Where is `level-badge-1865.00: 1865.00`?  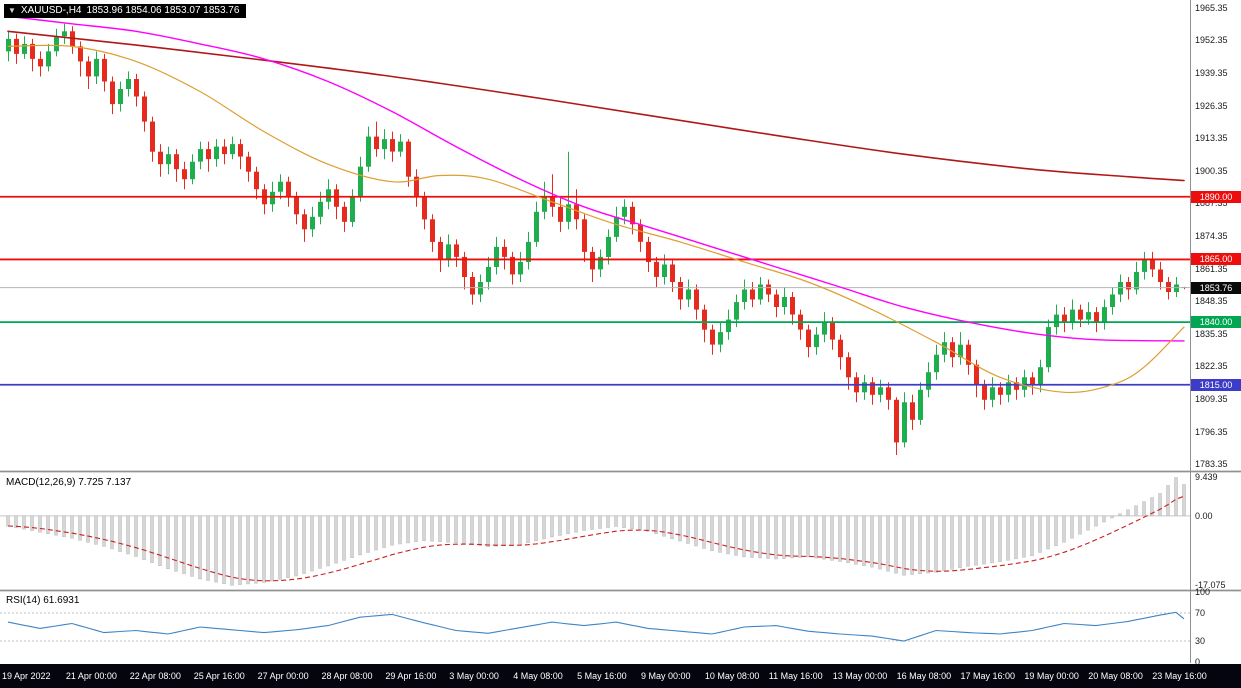
level-badge-1865.00: 1865.00 is located at coordinates (1216, 259).